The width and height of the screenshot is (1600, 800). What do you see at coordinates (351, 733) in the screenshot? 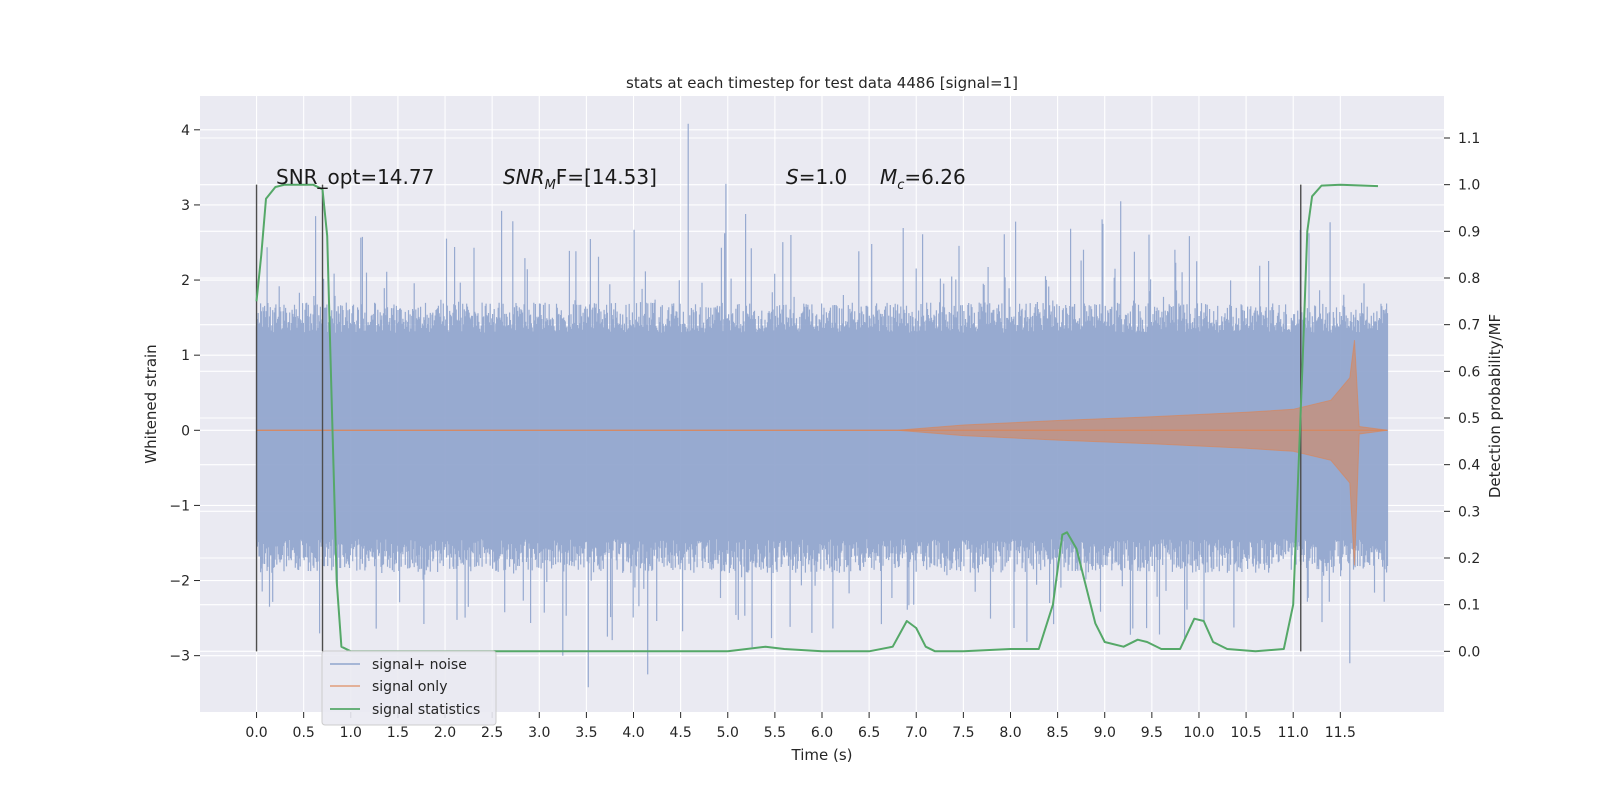
I see `x-tick-label: 1.0` at bounding box center [351, 733].